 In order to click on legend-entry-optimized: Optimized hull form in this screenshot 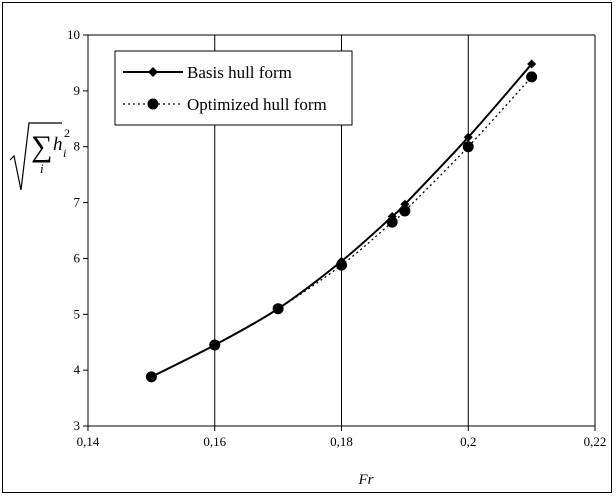, I will do `click(225, 104)`.